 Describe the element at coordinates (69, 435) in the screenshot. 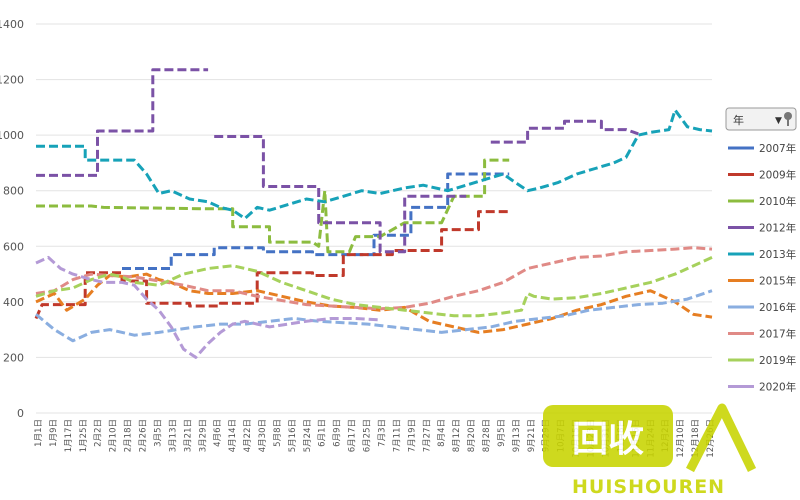

I see `x-tick-label: 1月17日` at that location.